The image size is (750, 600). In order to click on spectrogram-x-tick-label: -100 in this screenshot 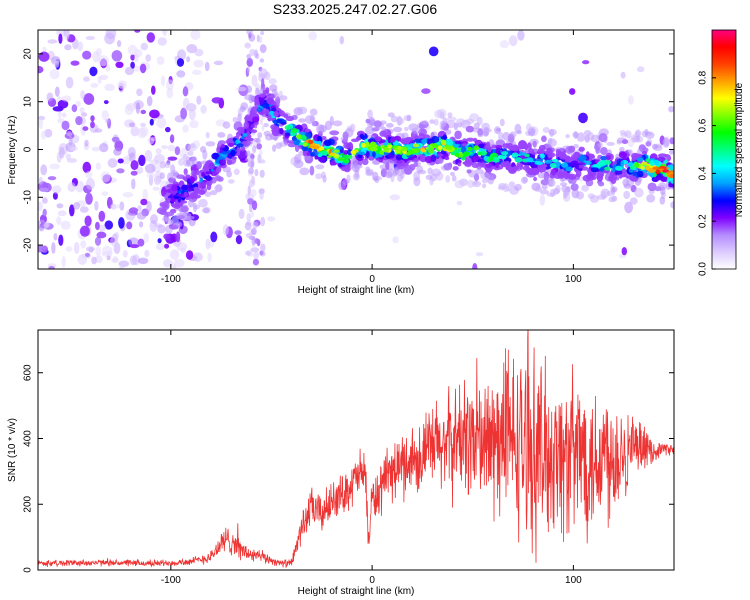, I will do `click(171, 279)`.